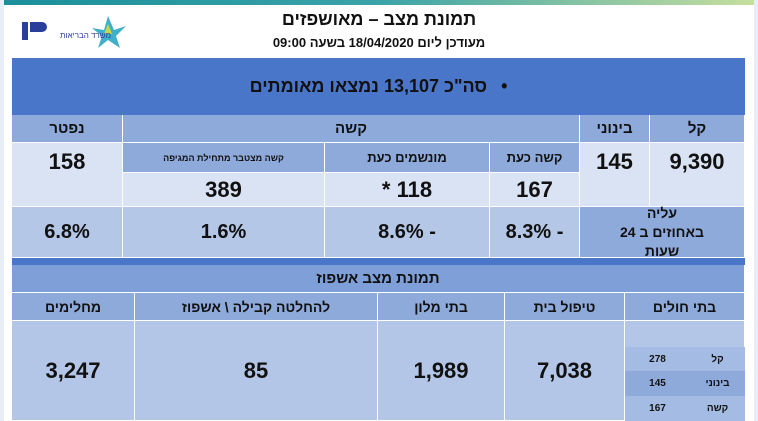  Describe the element at coordinates (535, 190) in the screenshot. I see `value-severe-now: 167` at that location.